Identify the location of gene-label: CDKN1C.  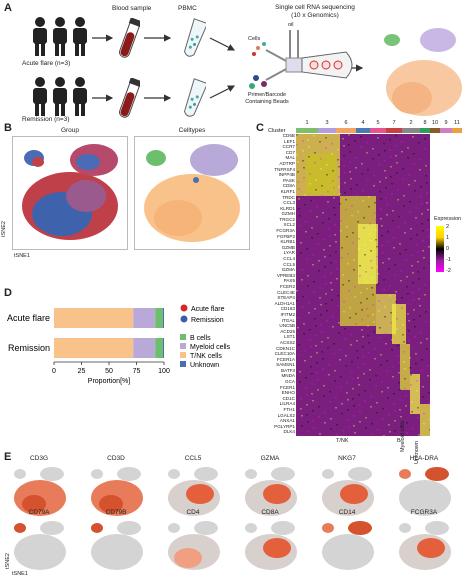
(285, 348).